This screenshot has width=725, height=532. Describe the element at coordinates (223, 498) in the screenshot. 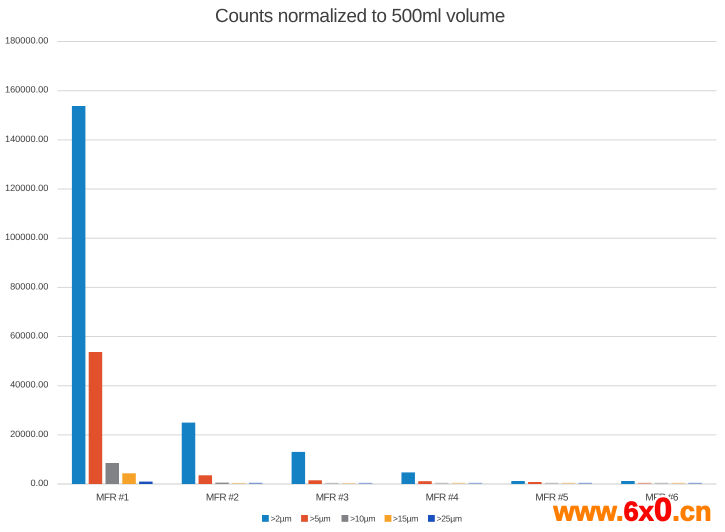

I see `svg-text: MFR #2` at that location.